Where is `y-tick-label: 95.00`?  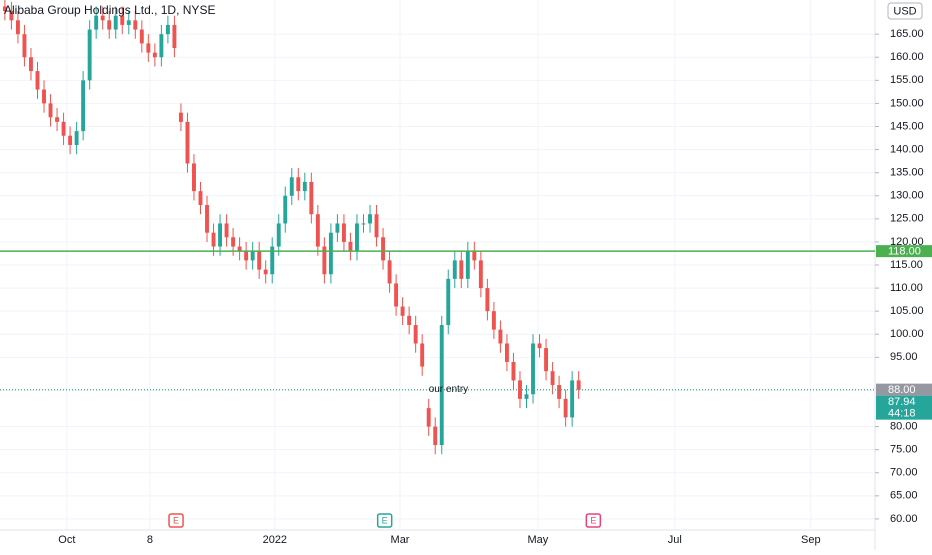 y-tick-label: 95.00 is located at coordinates (904, 357).